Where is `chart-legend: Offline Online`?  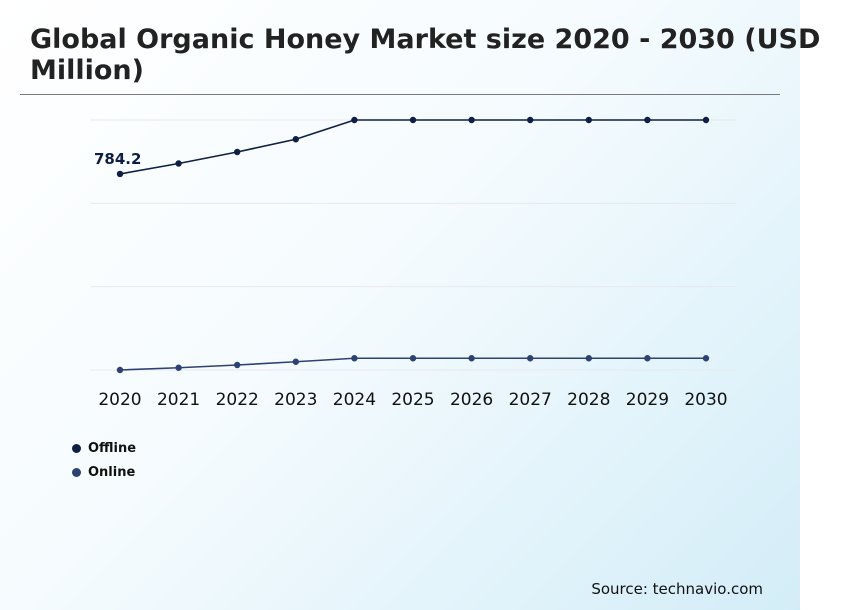 chart-legend: Offline Online is located at coordinates (104, 460).